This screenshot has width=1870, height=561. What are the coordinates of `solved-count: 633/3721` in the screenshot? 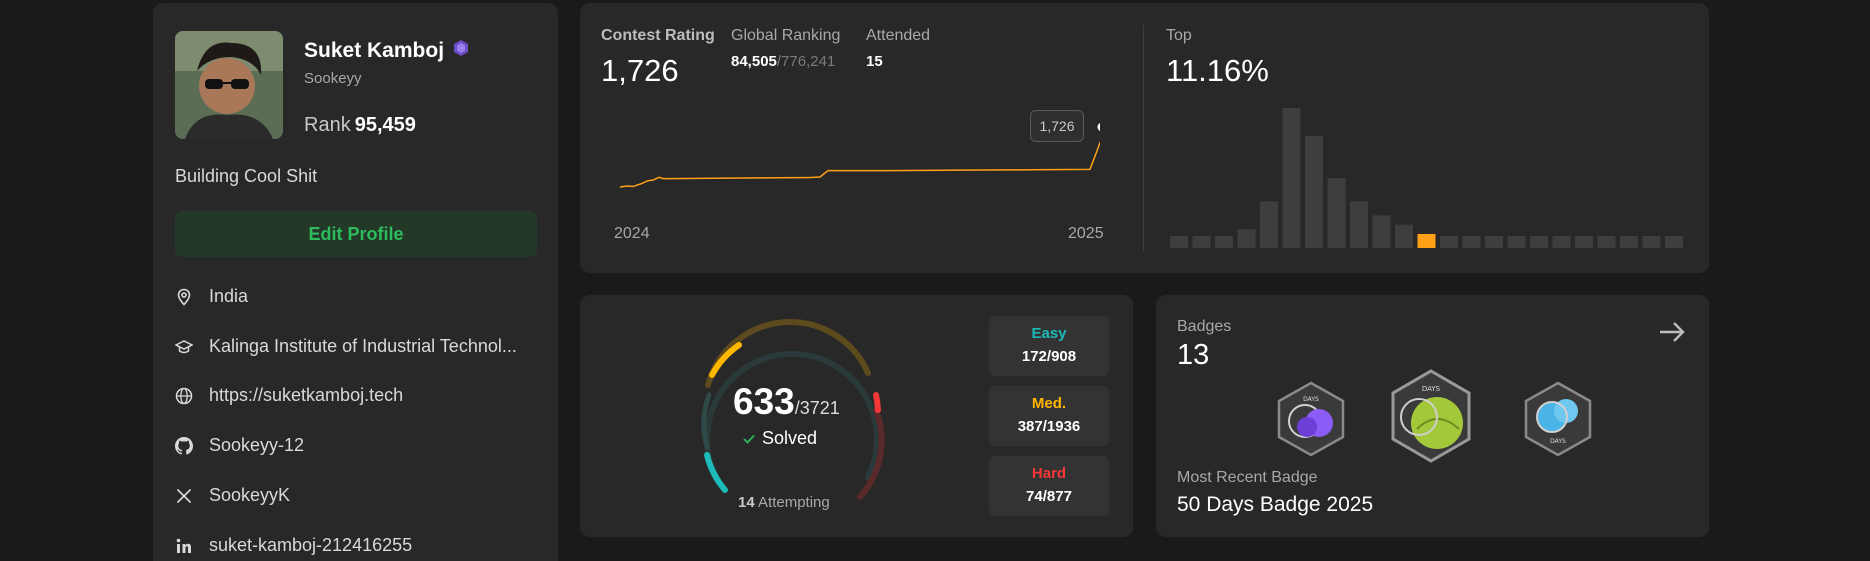 It's located at (786, 401).